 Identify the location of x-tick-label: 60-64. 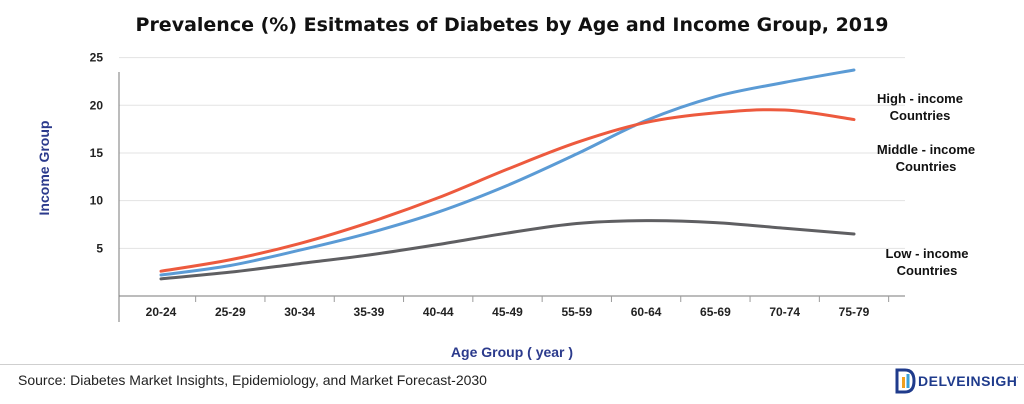
(646, 312).